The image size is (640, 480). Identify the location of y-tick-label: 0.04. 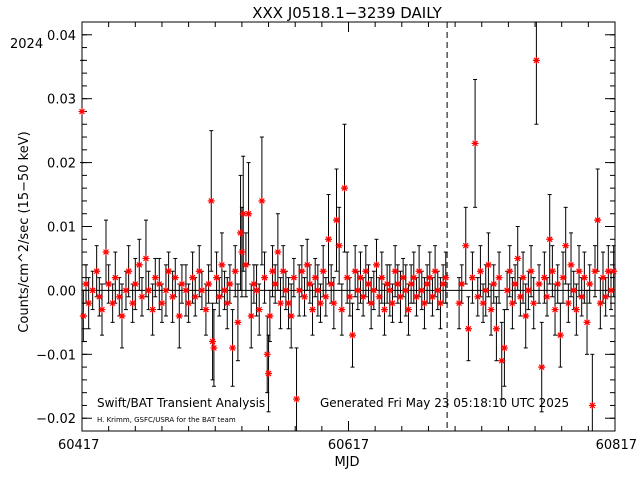
(61, 36).